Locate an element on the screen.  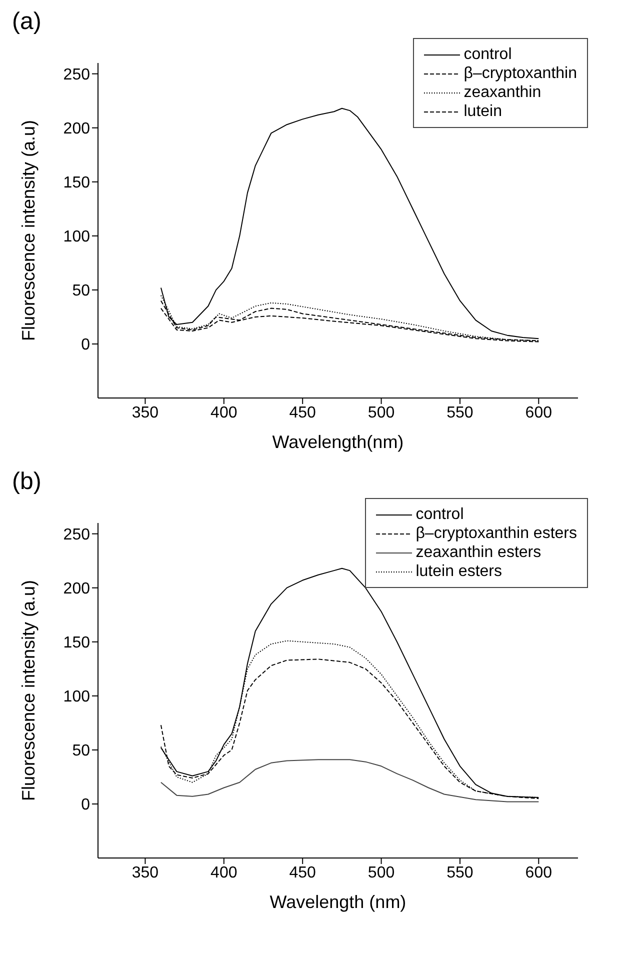
x-axis-title: Wavelength (nm) is located at coordinates (338, 902).